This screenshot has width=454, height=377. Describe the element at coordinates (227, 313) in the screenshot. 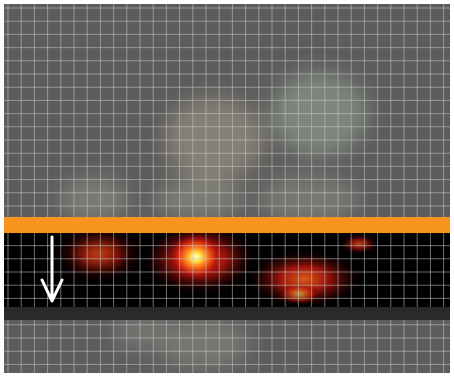

I see `band-bottom-border` at that location.